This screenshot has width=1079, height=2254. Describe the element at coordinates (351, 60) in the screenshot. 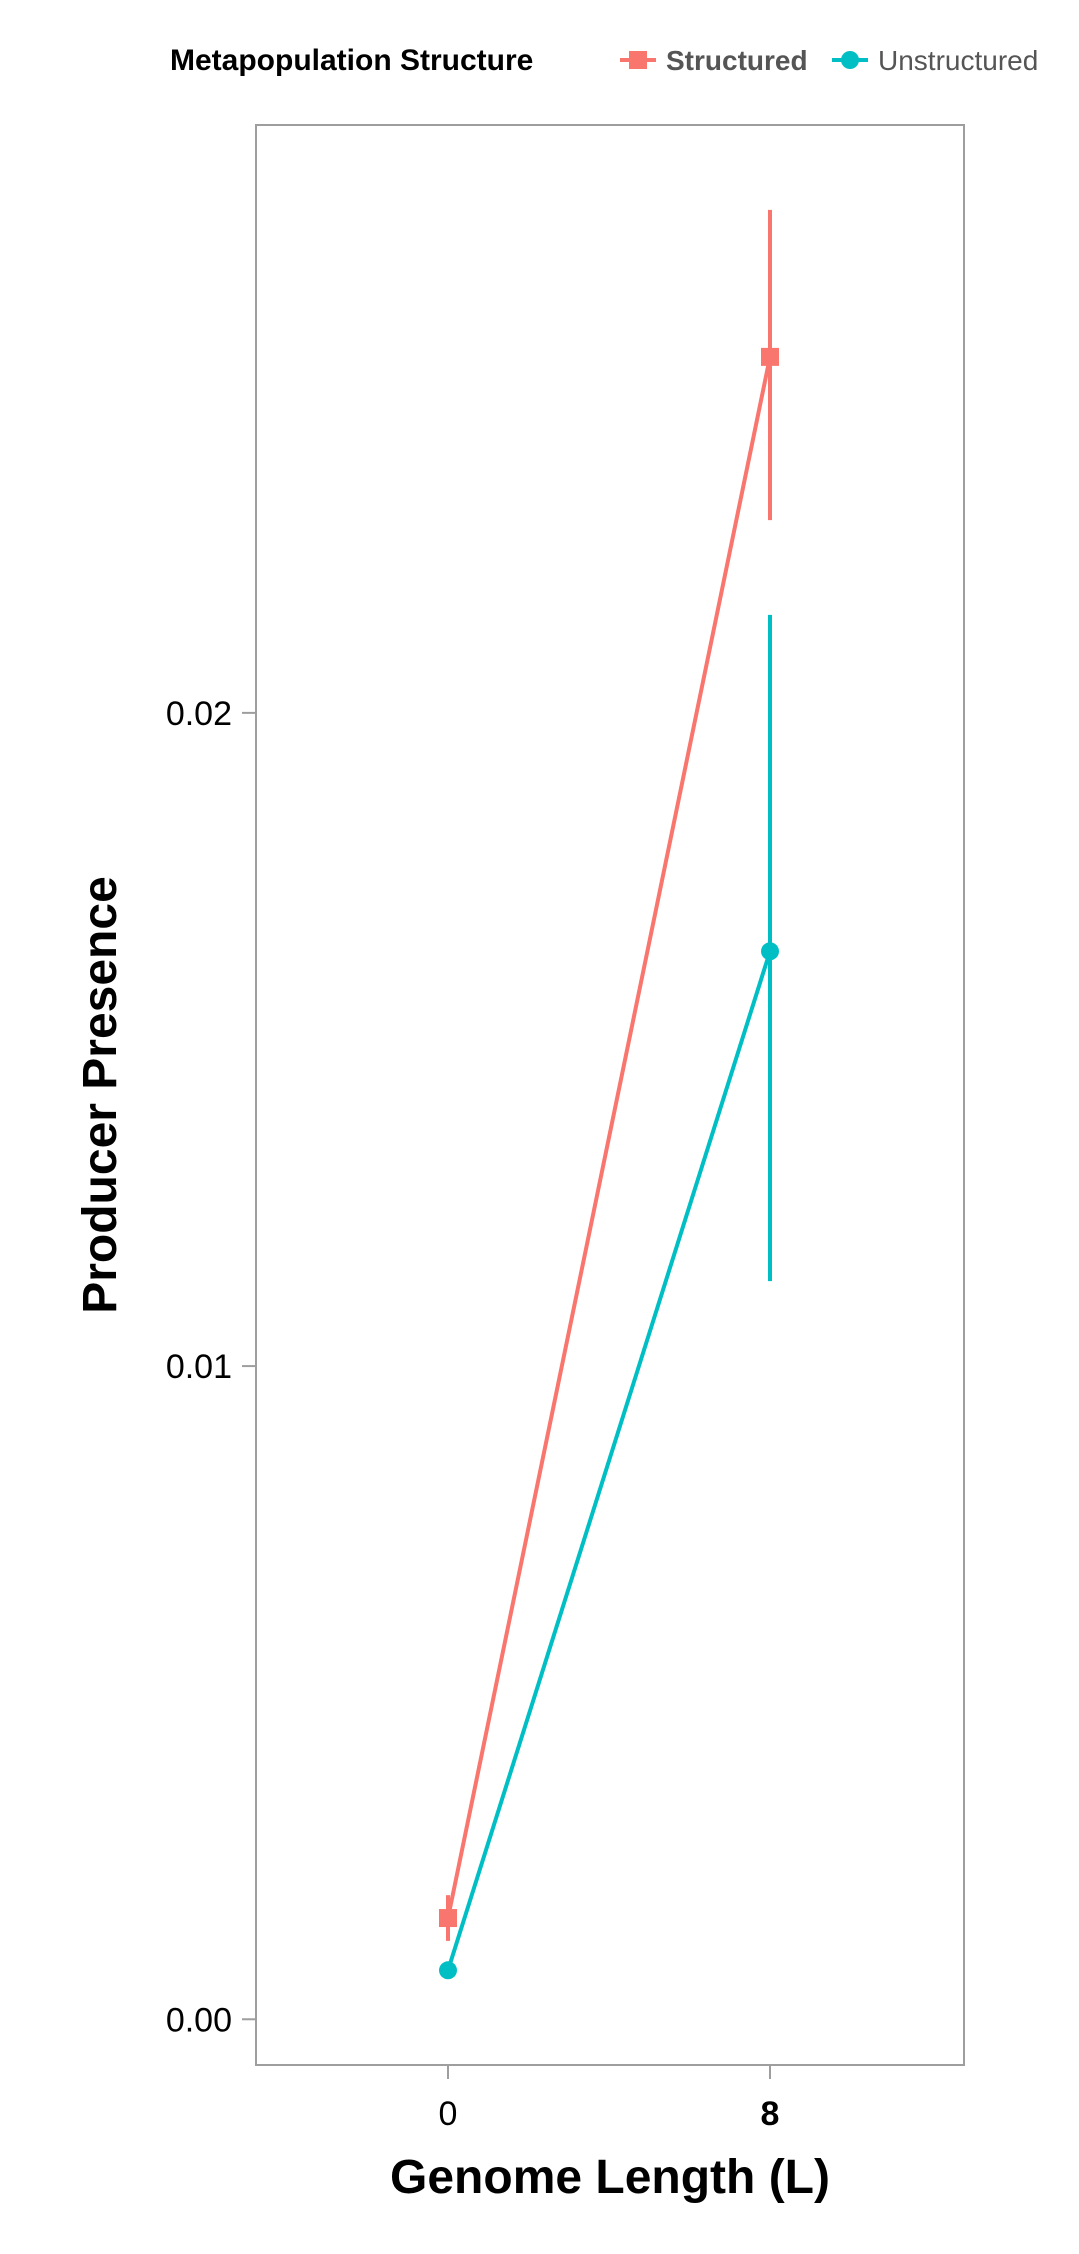

I see `legend-title: Metapopulation Structure` at that location.